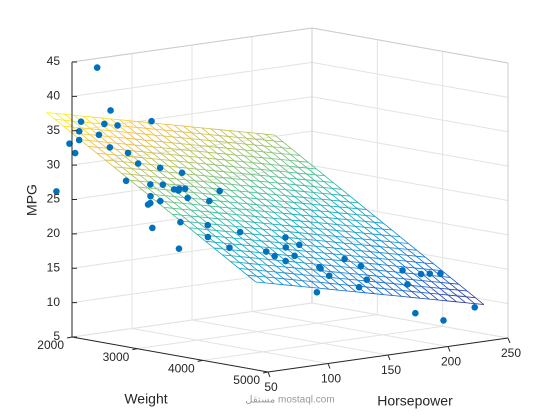 This screenshot has height=420, width=560. Describe the element at coordinates (511, 353) in the screenshot. I see `y-tick-label: 250` at that location.